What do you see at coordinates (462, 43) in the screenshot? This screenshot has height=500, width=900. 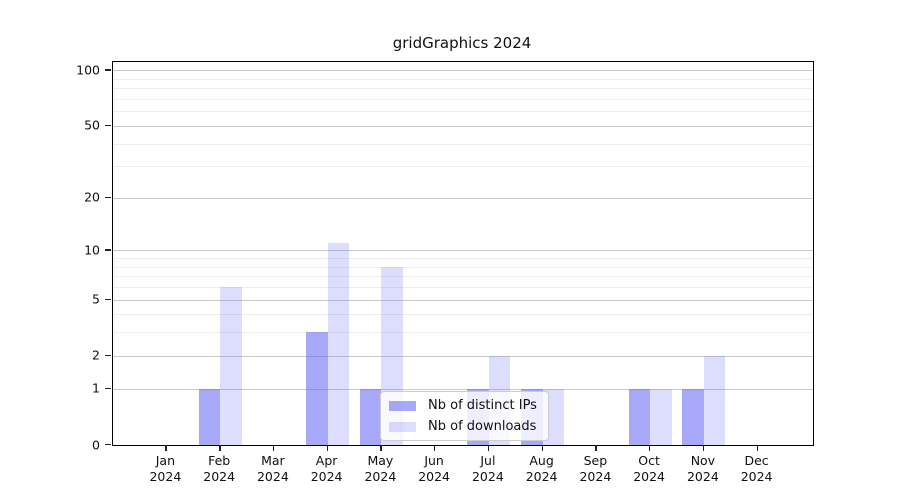 I see `chart-title: gridGraphics 2024` at bounding box center [462, 43].